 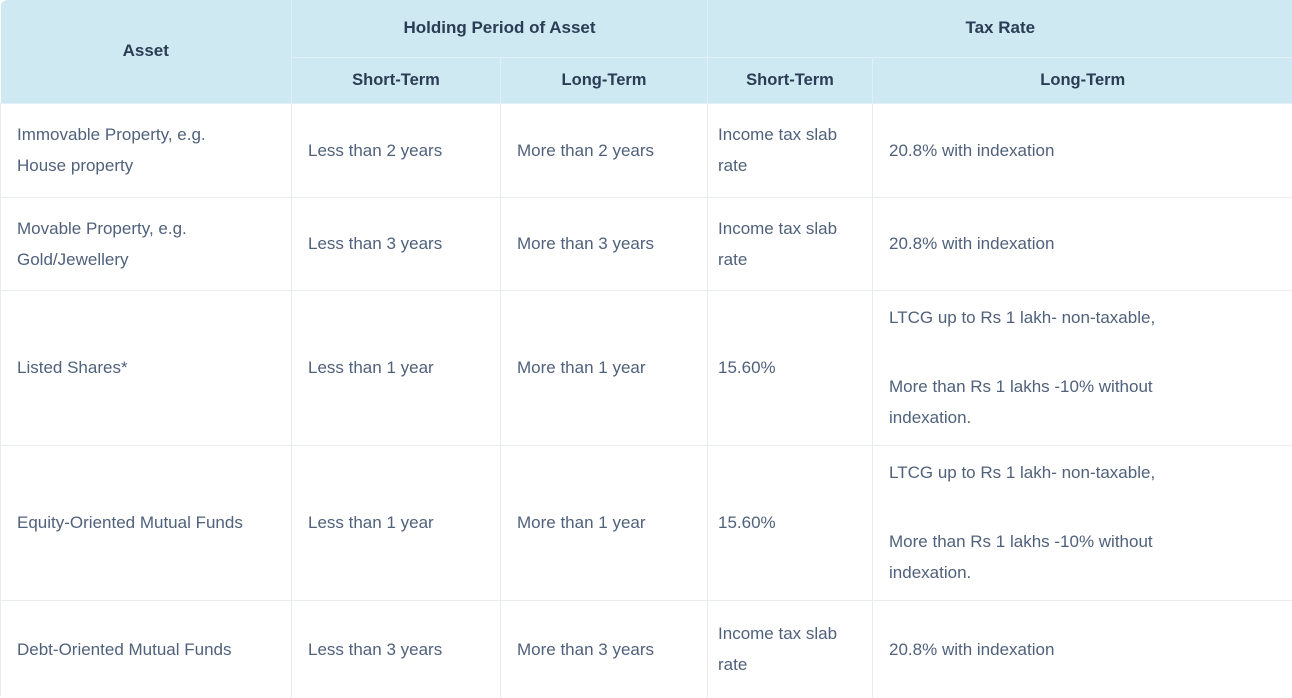 I want to click on asset-label: Immovable Property, e.g., so click(x=111, y=134).